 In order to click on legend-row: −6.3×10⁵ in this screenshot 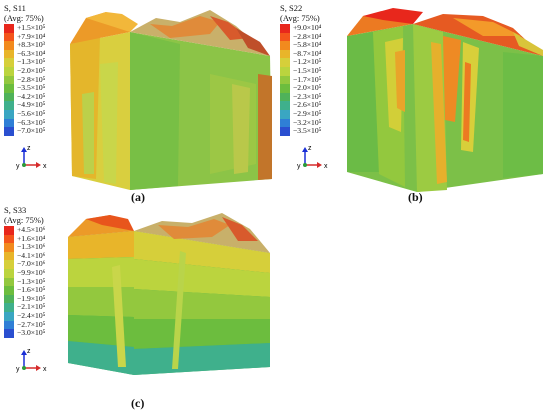, I will do `click(24, 123)`.